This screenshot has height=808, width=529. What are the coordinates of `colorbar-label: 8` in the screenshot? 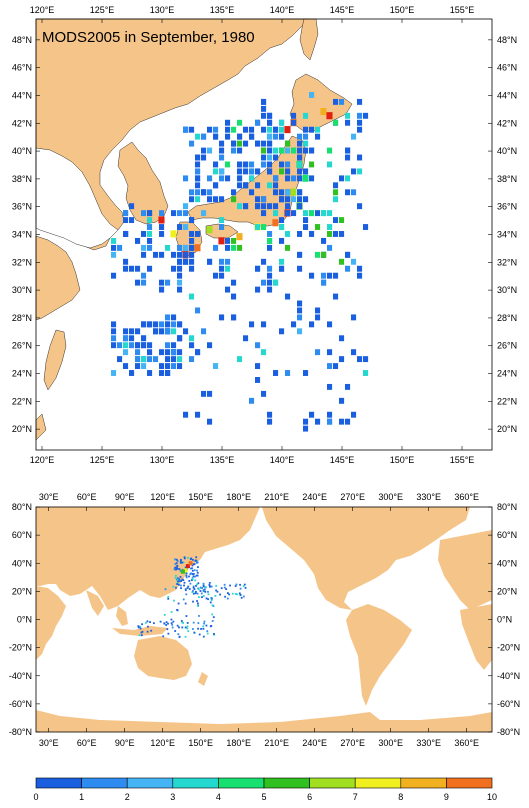 It's located at (400, 797).